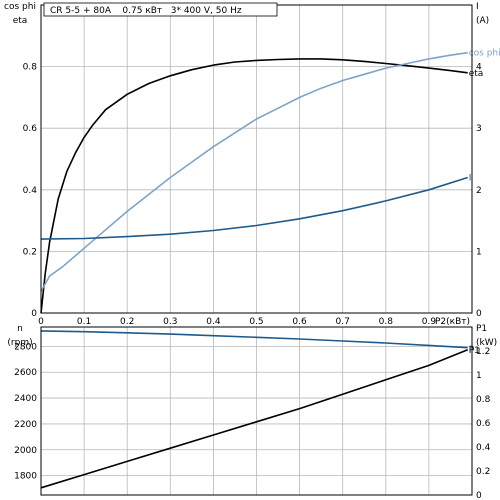 This screenshot has height=500, width=500. Describe the element at coordinates (20, 21) in the screenshot. I see `left-axis-title: eta` at that location.